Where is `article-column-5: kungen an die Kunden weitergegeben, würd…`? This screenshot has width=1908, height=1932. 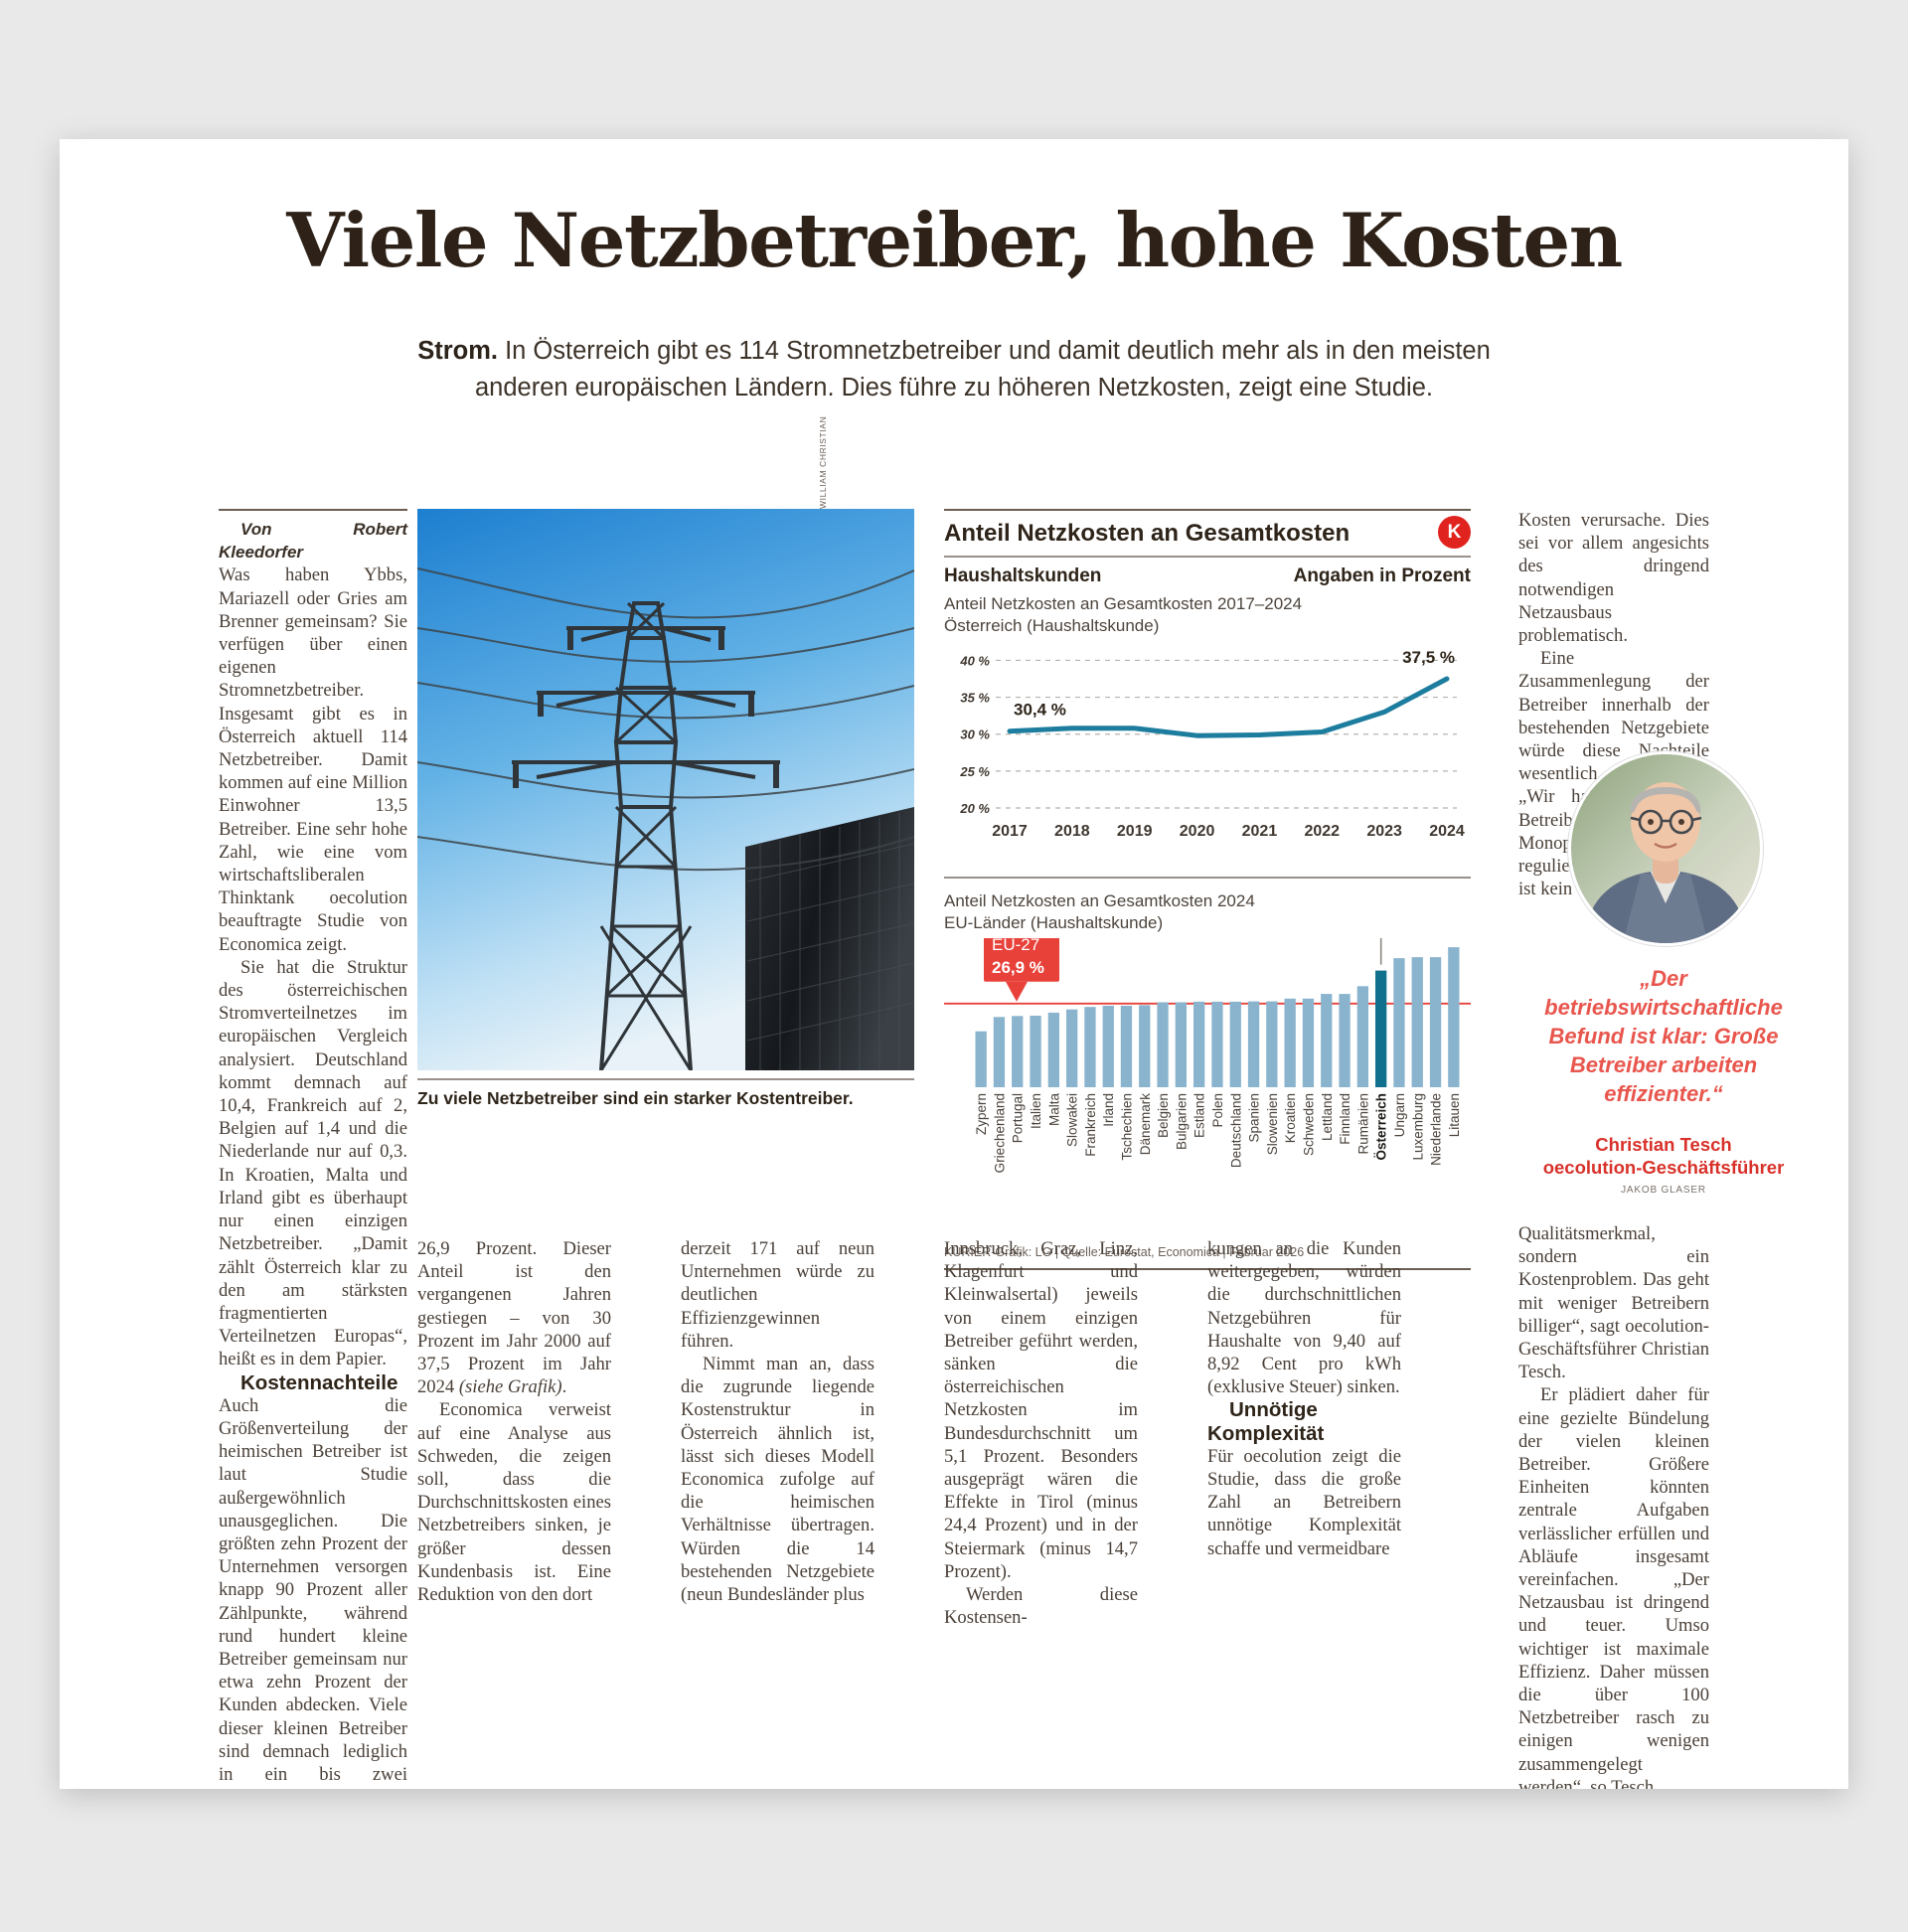 article-column-5: kungen an die Kunden weitergegeben, würd… is located at coordinates (1304, 1398).